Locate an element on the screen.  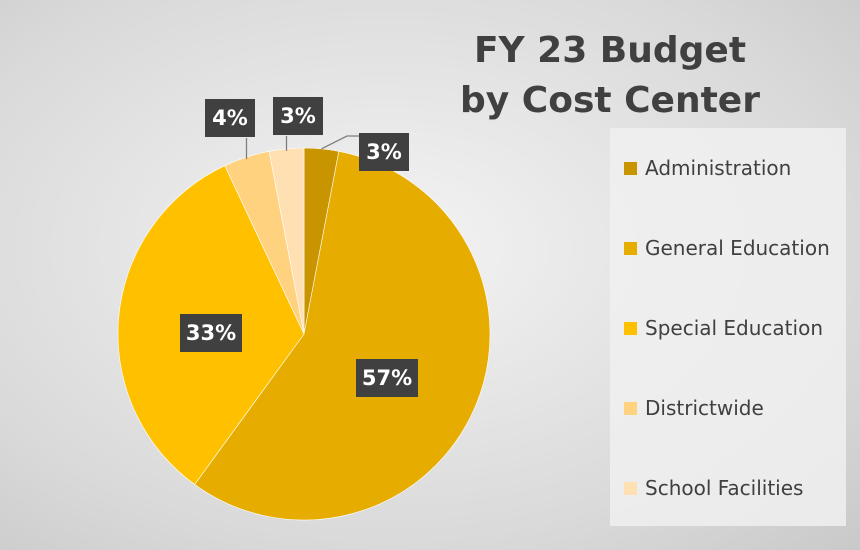
data-label-text: 4% is located at coordinates (230, 118).